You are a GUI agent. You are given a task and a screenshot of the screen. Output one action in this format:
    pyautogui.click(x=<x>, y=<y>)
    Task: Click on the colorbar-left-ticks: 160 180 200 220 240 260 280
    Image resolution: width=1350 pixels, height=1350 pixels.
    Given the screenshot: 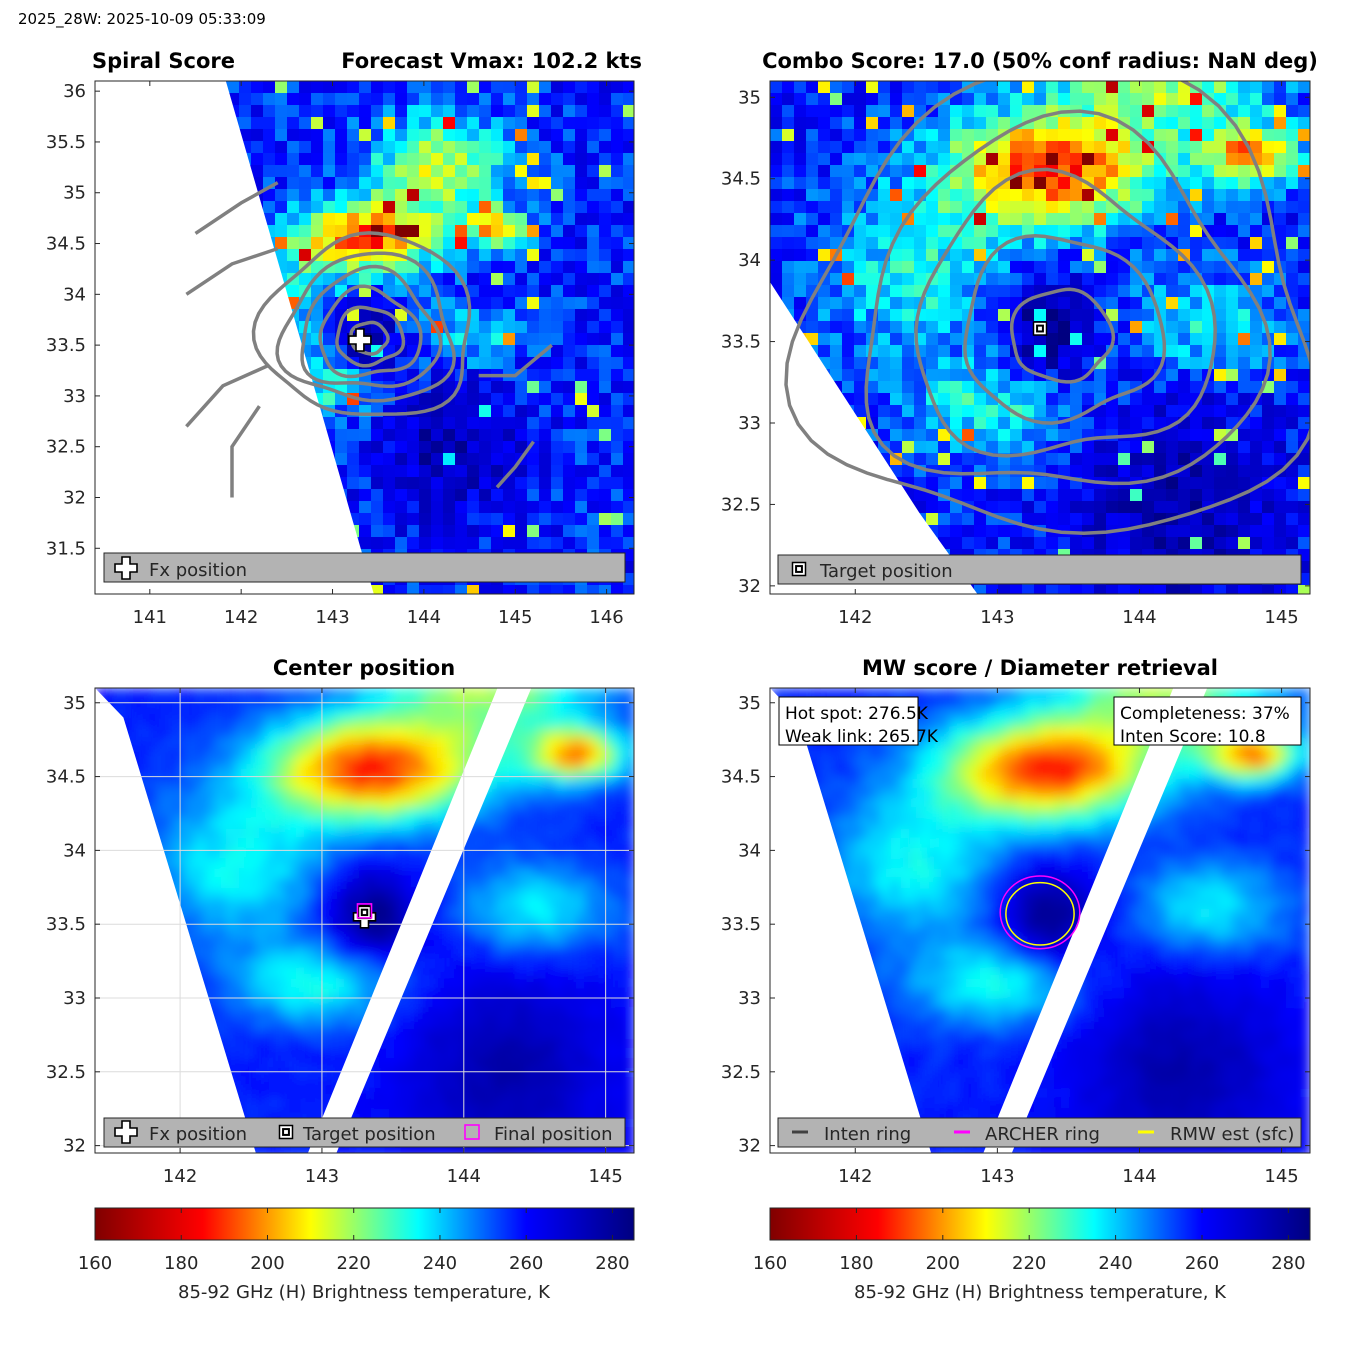 What is the action you would take?
    pyautogui.click(x=354, y=1241)
    